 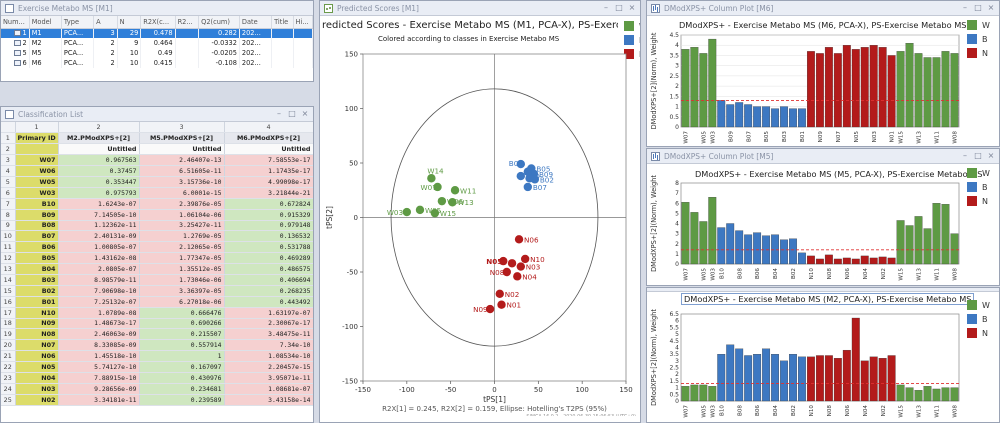 I want to click on column-header: M6.PModXPS+[2], so click(x=268, y=138).